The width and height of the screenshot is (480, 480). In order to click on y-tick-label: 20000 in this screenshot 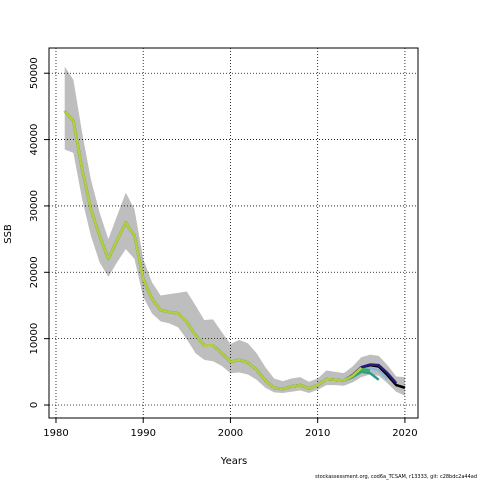, I will do `click(34, 272)`.